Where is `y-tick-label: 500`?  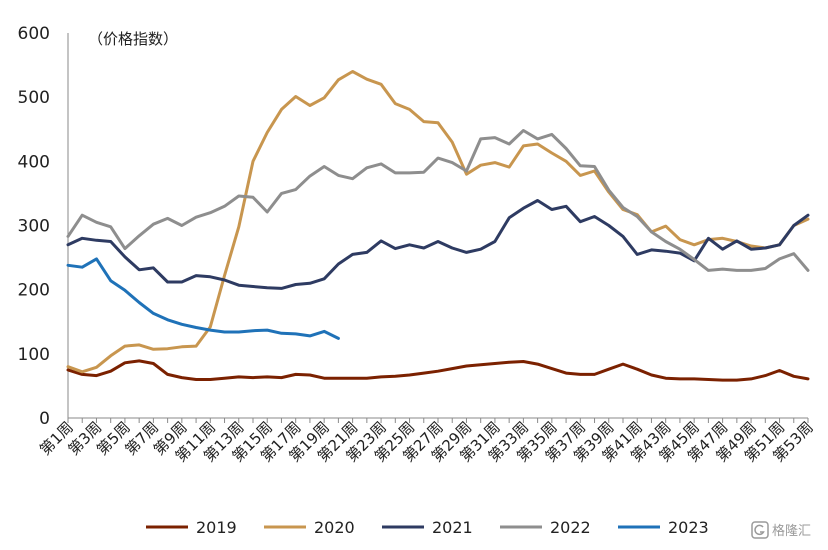 y-tick-label: 500 is located at coordinates (34, 98).